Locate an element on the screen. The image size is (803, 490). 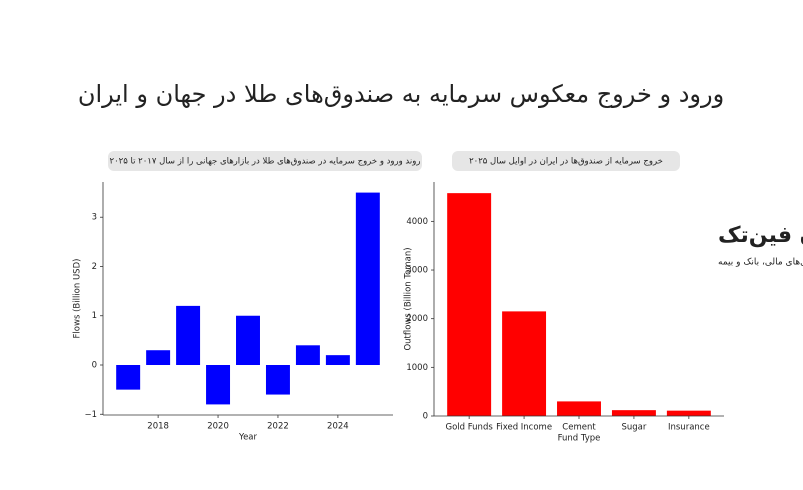
x-axis-label: Fund Type is located at coordinates (579, 439).